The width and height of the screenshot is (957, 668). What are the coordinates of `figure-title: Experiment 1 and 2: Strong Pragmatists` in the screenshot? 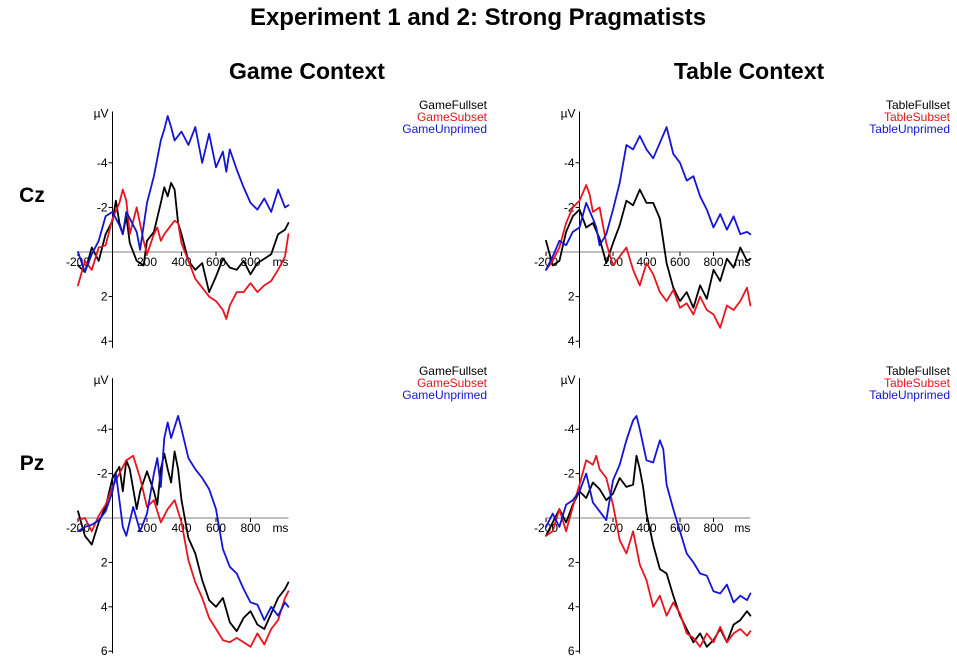 It's located at (478, 17).